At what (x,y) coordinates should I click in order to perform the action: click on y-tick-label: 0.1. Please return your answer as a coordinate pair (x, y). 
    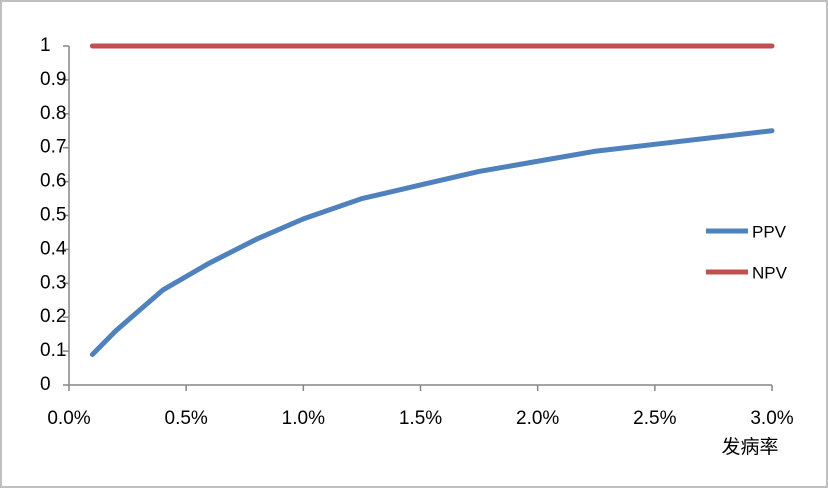
    Looking at the image, I should click on (53, 350).